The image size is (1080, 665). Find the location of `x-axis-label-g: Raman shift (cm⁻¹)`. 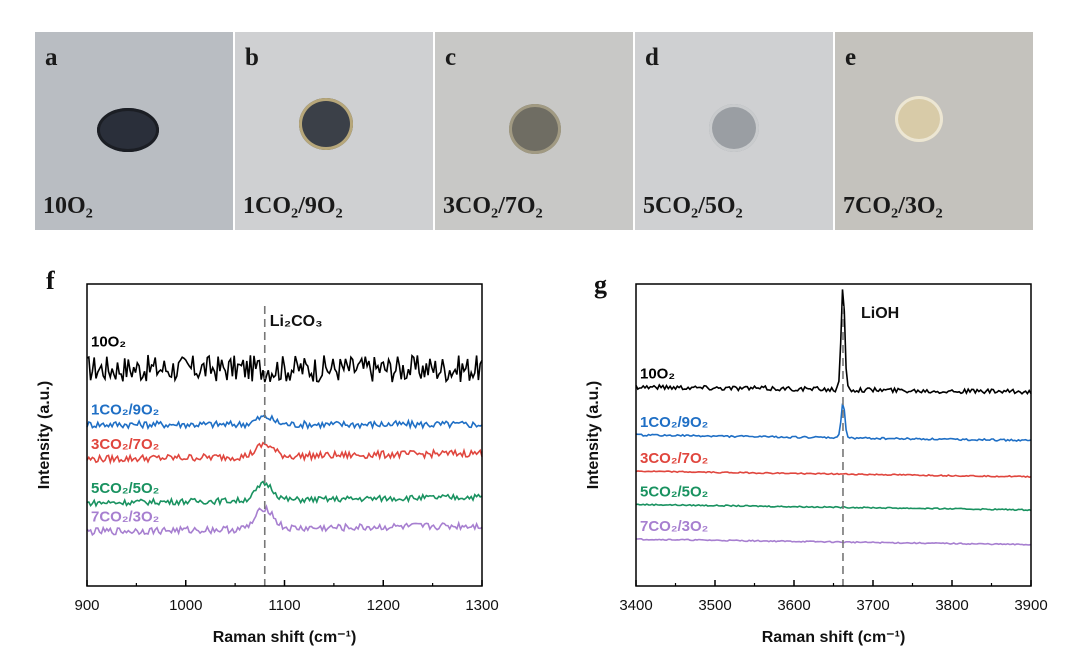

x-axis-label-g: Raman shift (cm⁻¹) is located at coordinates (834, 637).